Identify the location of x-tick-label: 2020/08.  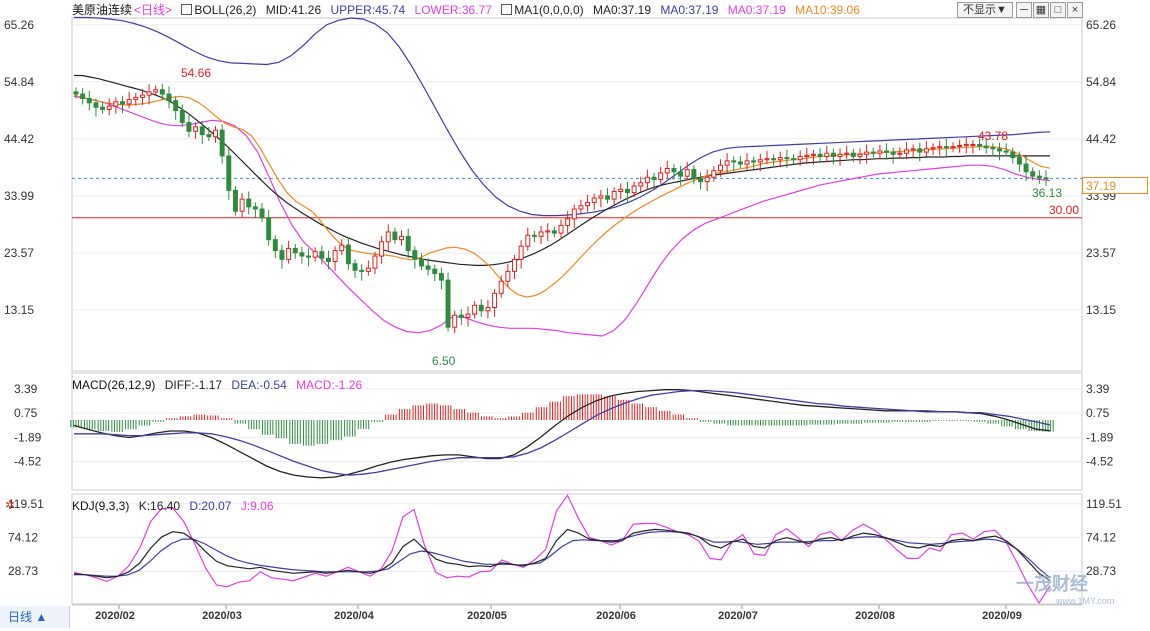
(875, 616).